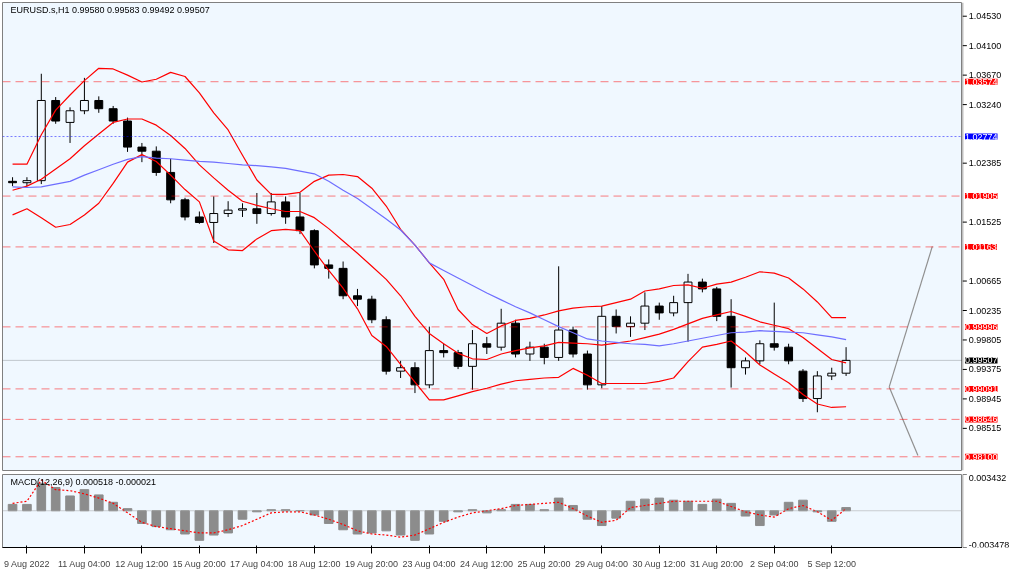  What do you see at coordinates (544, 563) in the screenshot?
I see `x-tick-label: 25 Aug 20:00` at bounding box center [544, 563].